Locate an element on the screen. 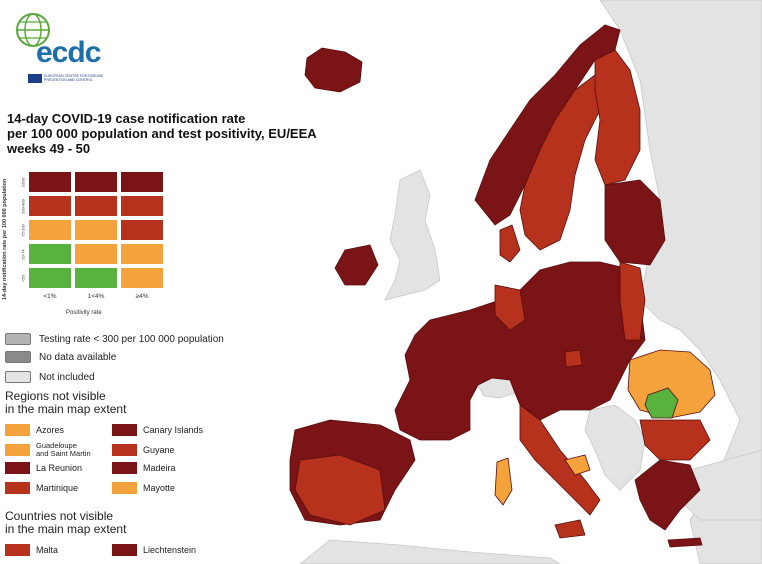 The height and width of the screenshot is (564, 762). region-guyane: Guyane is located at coordinates (143, 450).